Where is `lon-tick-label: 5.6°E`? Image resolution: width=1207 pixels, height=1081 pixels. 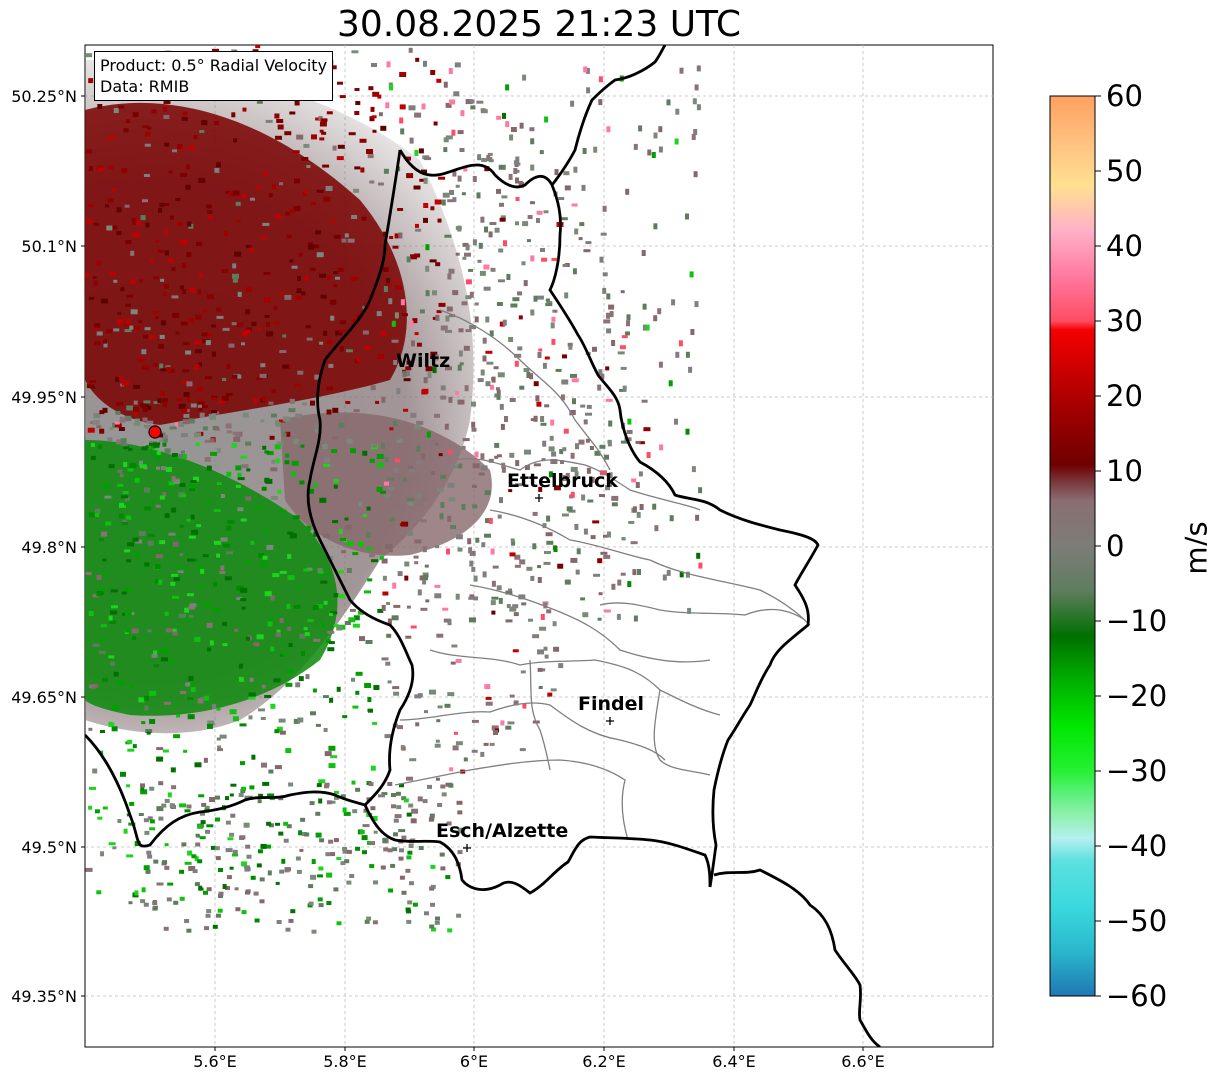 lon-tick-label: 5.6°E is located at coordinates (215, 1061).